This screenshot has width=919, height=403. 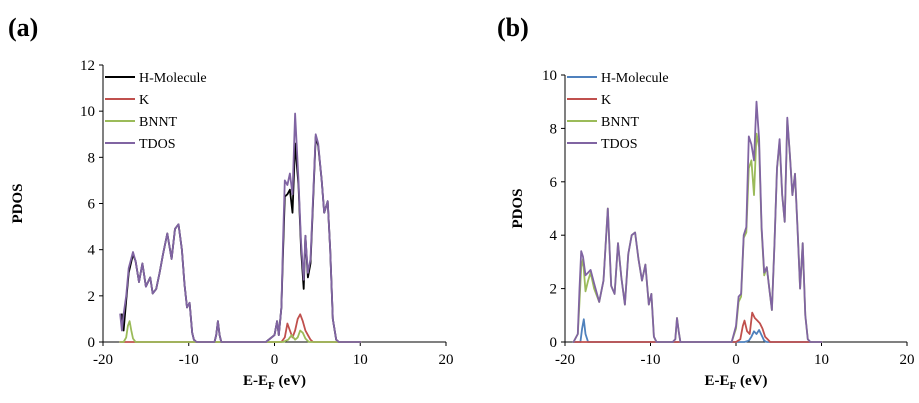 What do you see at coordinates (87, 66) in the screenshot?
I see `y-tick-label: 12` at bounding box center [87, 66].